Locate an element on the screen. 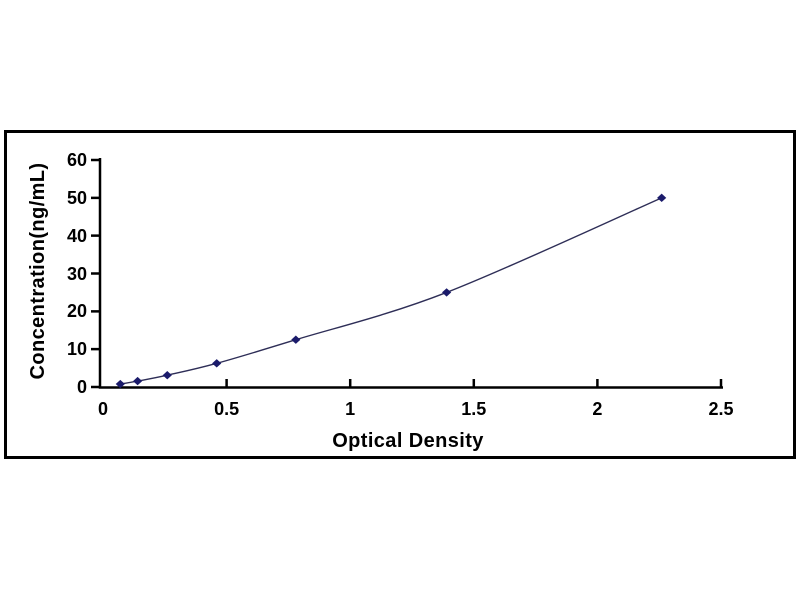 The width and height of the screenshot is (800, 600). x-tick-label-1: 0.5 is located at coordinates (227, 409).